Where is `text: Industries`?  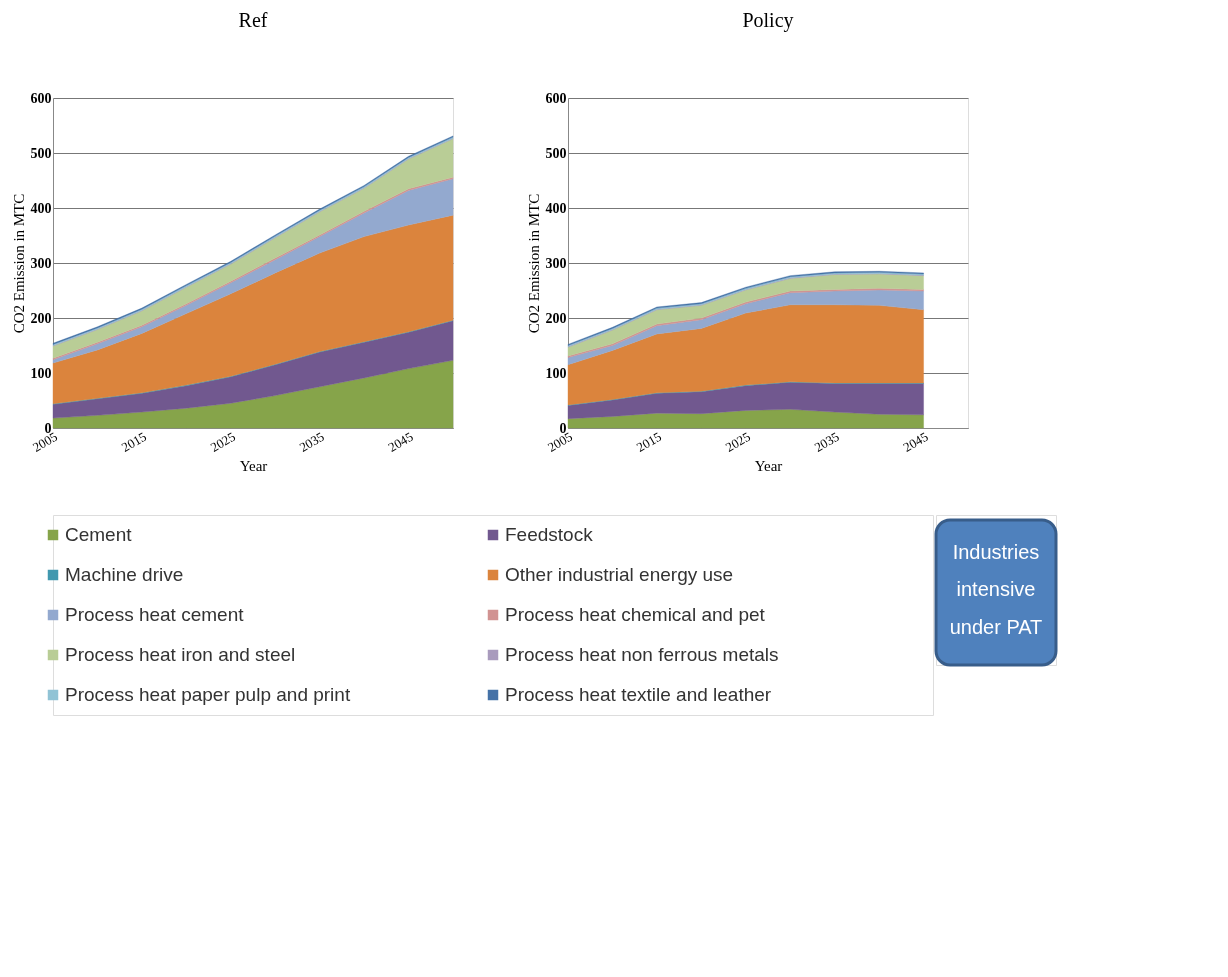
text: Industries is located at coordinates (996, 551).